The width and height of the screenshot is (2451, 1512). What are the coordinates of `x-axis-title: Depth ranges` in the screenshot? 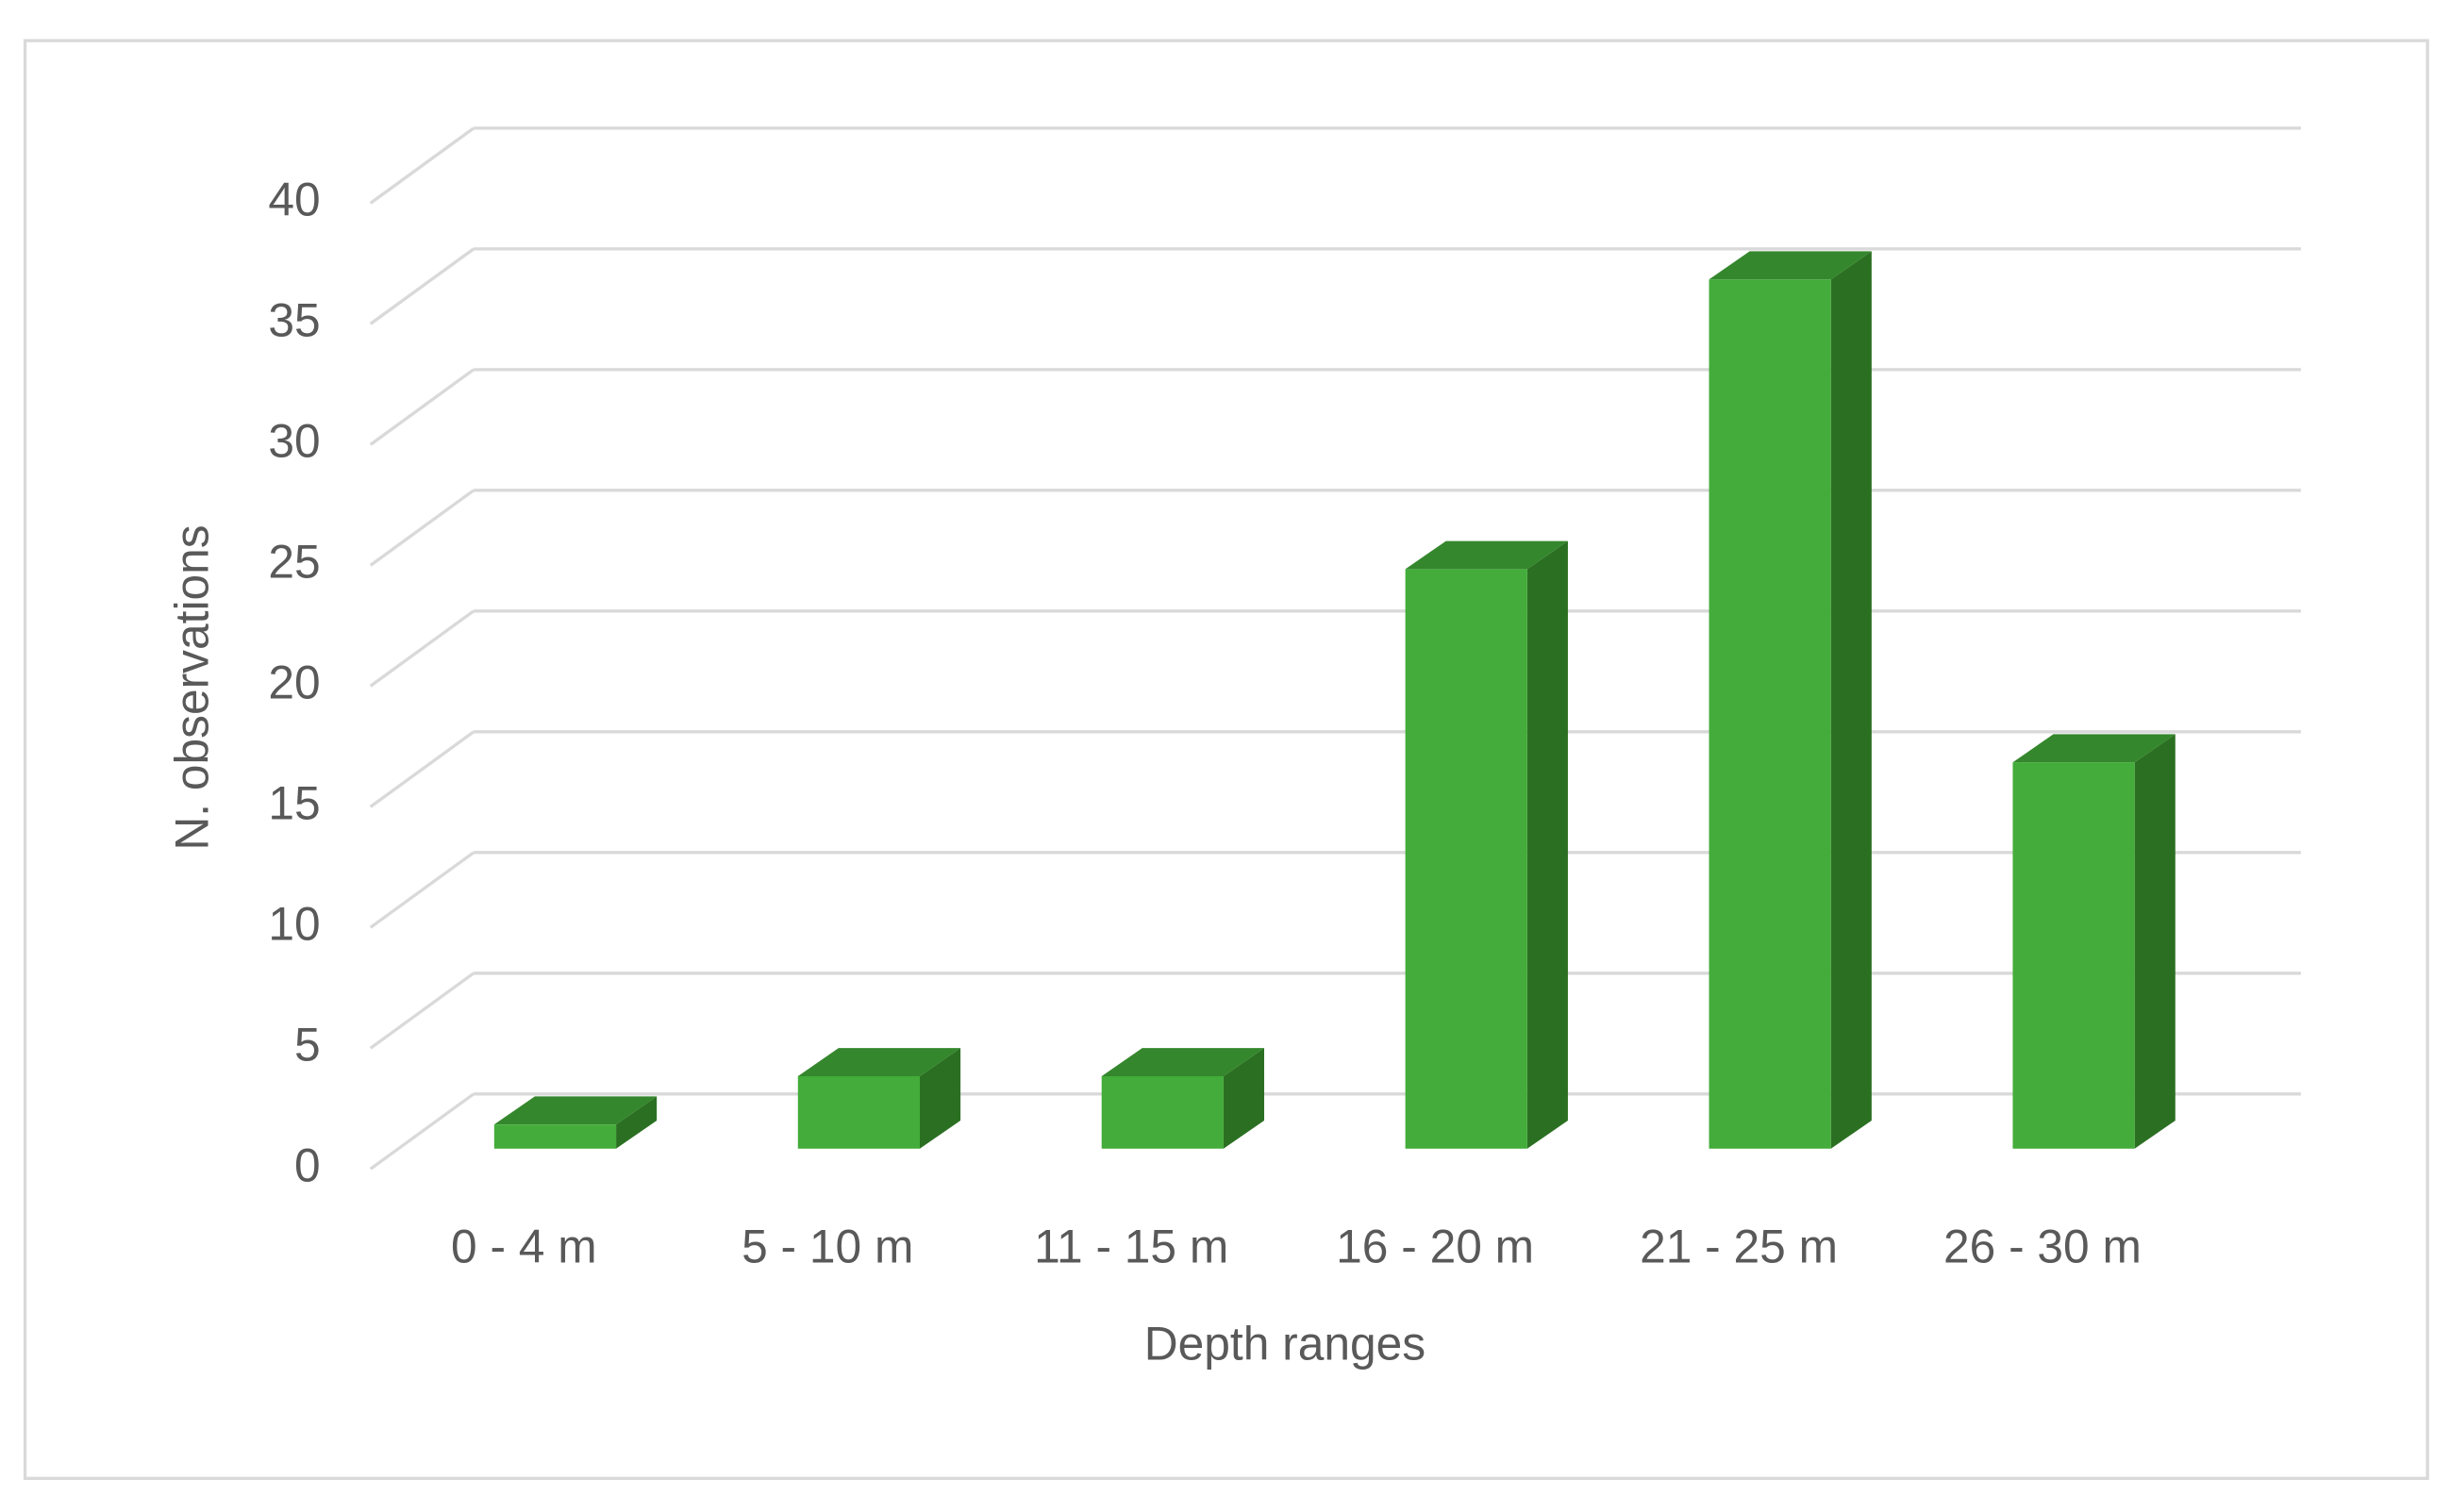 It's located at (1285, 1343).